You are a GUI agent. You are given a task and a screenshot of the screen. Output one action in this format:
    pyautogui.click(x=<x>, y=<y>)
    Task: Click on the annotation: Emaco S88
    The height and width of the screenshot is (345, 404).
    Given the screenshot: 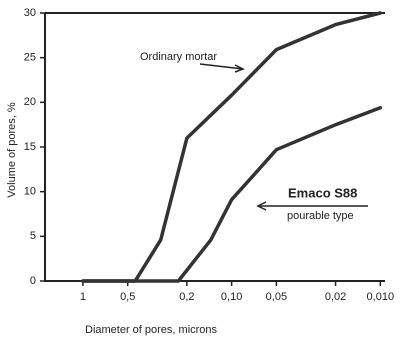 What is the action you would take?
    pyautogui.click(x=322, y=192)
    